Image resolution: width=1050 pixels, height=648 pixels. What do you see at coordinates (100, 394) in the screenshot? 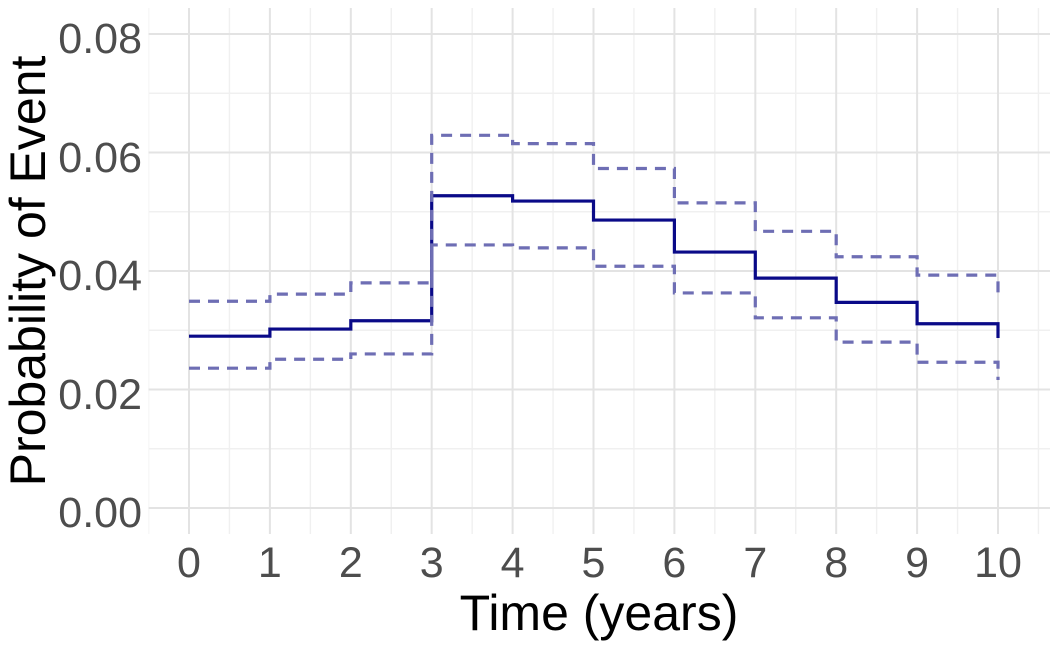
I see `y-tick-label: 0.02` at bounding box center [100, 394].